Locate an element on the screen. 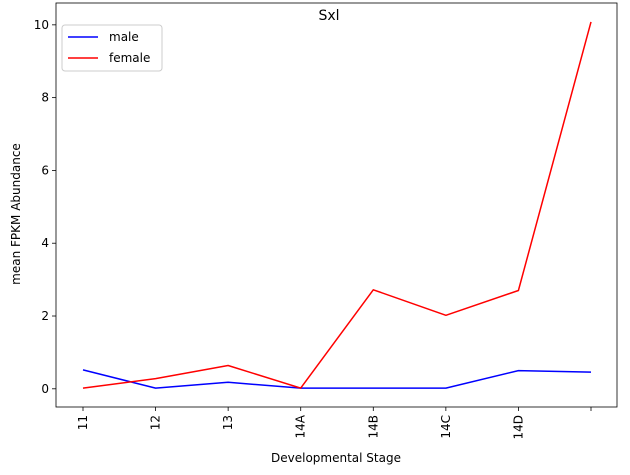 Image resolution: width=630 pixels, height=475 pixels. x-tick-label: 14B is located at coordinates (373, 427).